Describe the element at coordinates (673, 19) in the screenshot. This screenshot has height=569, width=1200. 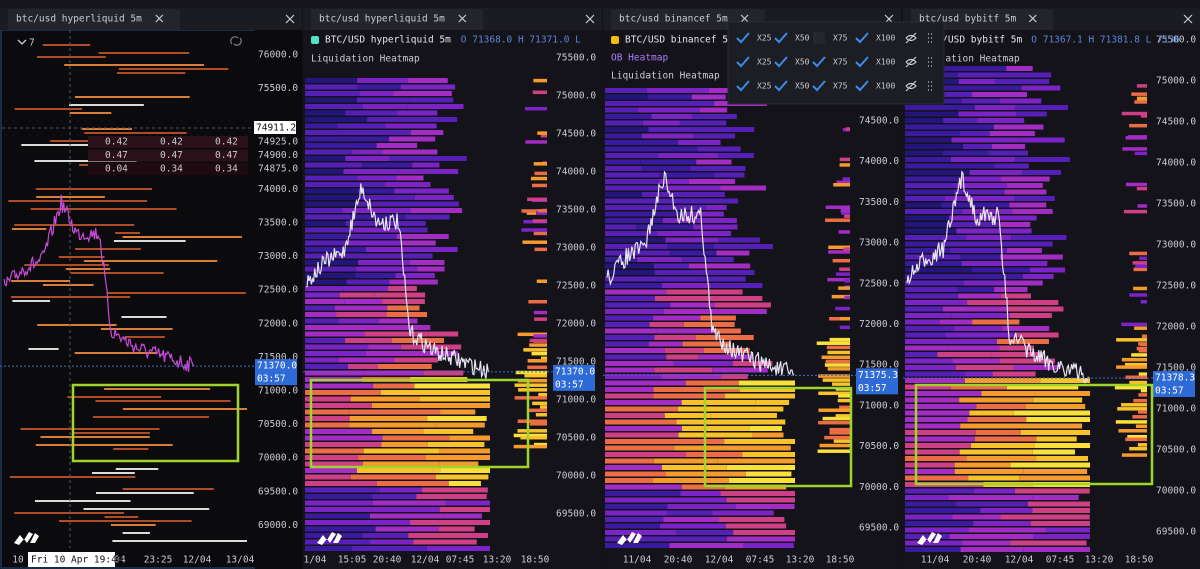
I see `tab-title: btc/usd binancef 5m` at that location.